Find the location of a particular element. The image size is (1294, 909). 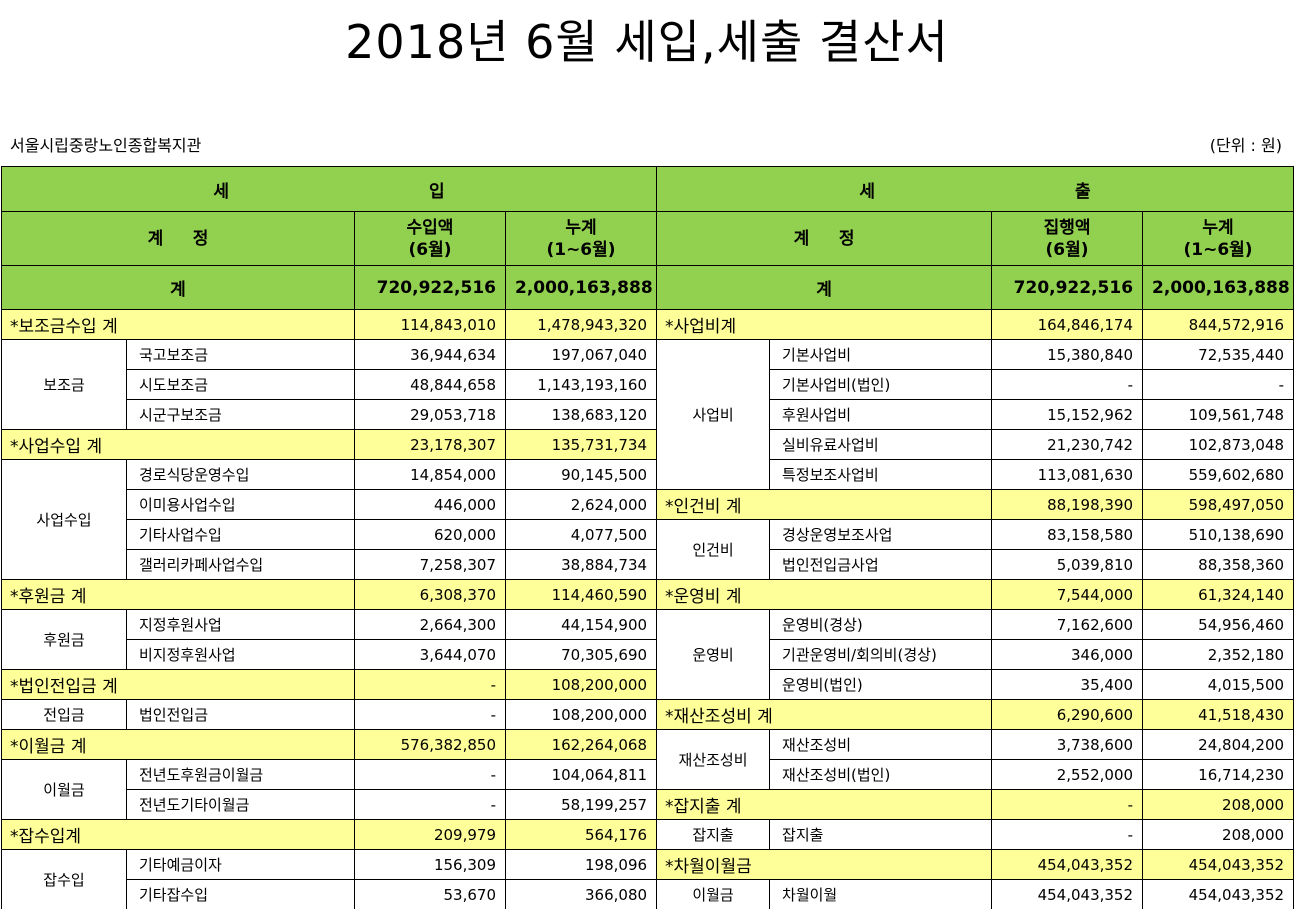

item-name: 기본사업비(법인) is located at coordinates (881, 384).